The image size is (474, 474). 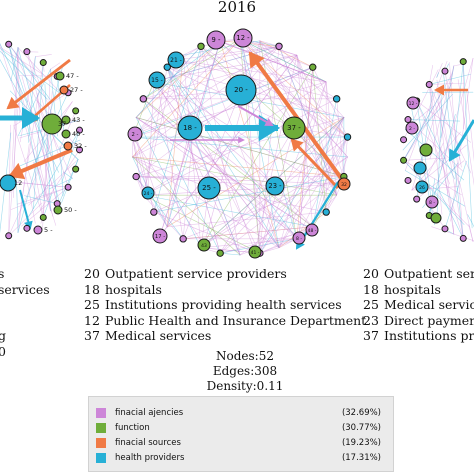 I want to click on center-legend-row: 37 Medical services, so click(x=148, y=336).